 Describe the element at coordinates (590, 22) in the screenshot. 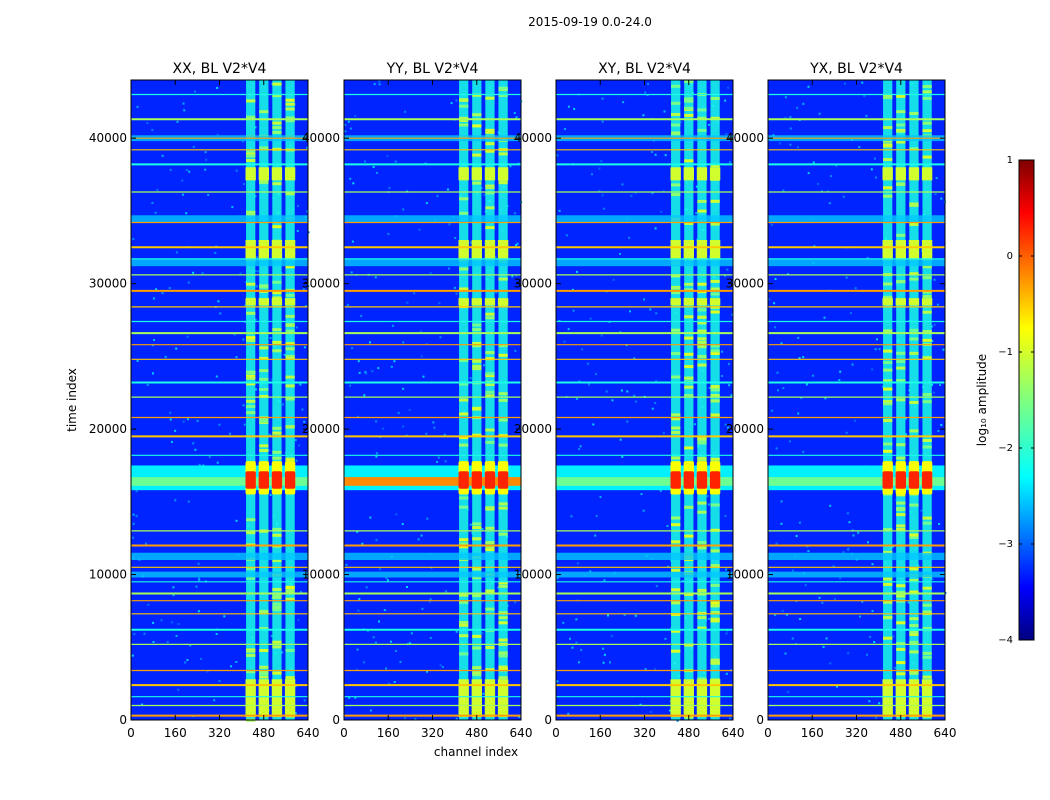

I see `figure-title: 2015-09-19 0.0-24.0` at that location.